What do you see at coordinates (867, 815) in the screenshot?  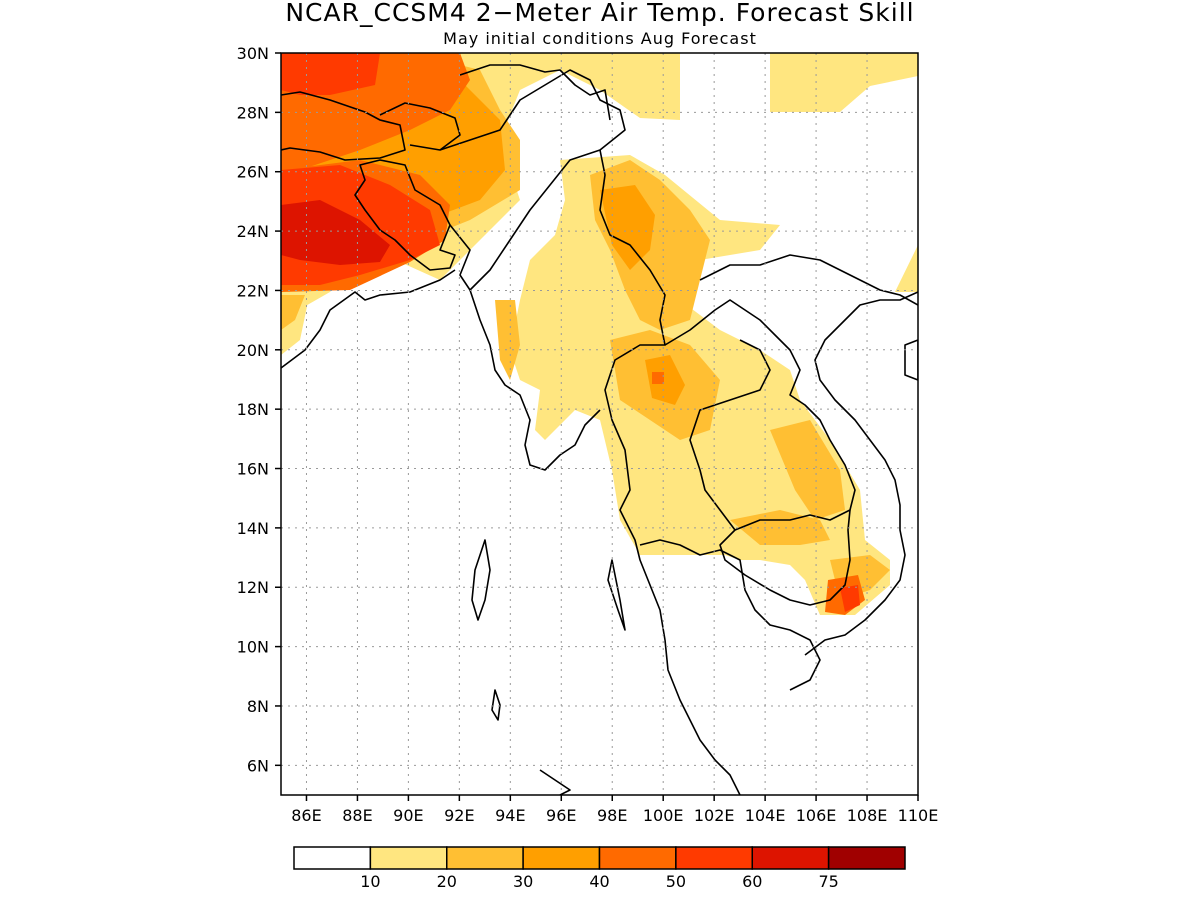 I see `lon-tick-108E: 108E` at bounding box center [867, 815].